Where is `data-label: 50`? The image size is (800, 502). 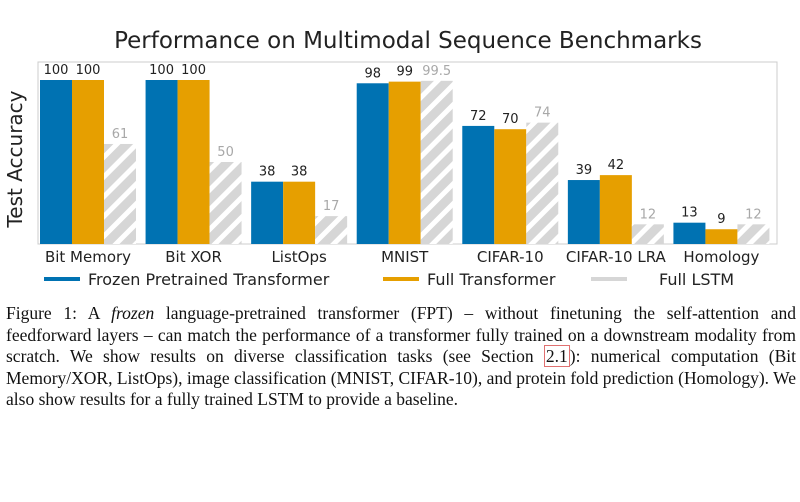 data-label: 50 is located at coordinates (225, 152).